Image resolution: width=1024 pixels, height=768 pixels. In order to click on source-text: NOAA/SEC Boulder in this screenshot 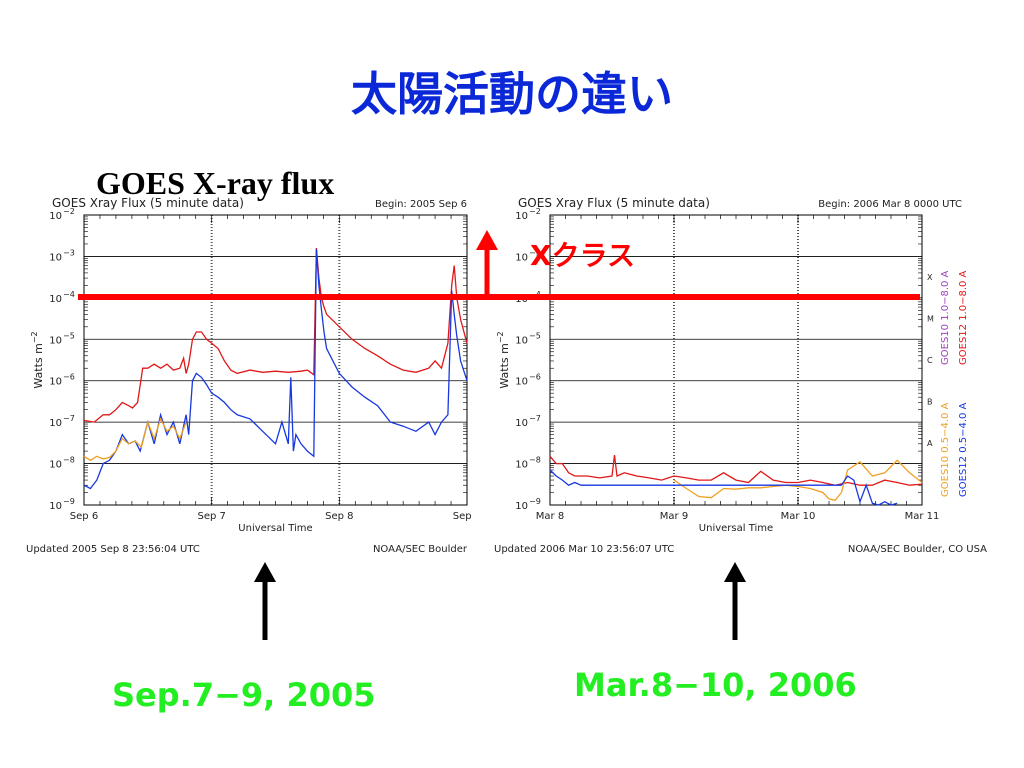, I will do `click(420, 549)`.